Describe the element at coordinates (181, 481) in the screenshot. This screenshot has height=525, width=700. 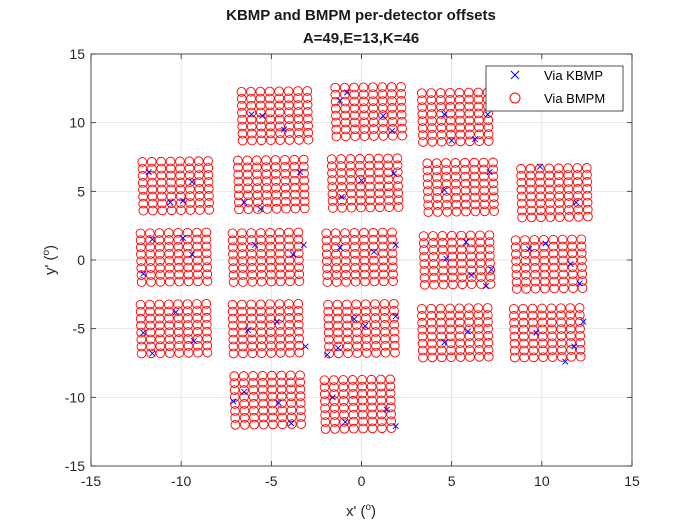
I see `x-tick-label-1: -10` at that location.